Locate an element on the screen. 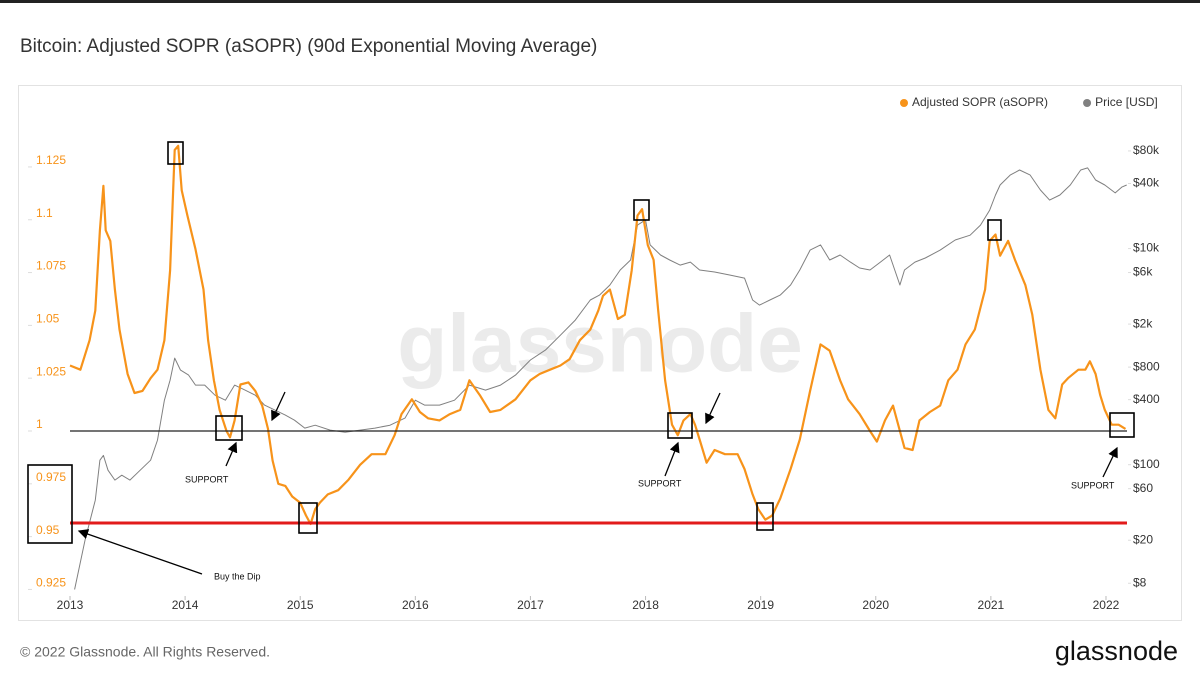 This screenshot has height=685, width=1200. x-tick-label: 2017 is located at coordinates (530, 605).